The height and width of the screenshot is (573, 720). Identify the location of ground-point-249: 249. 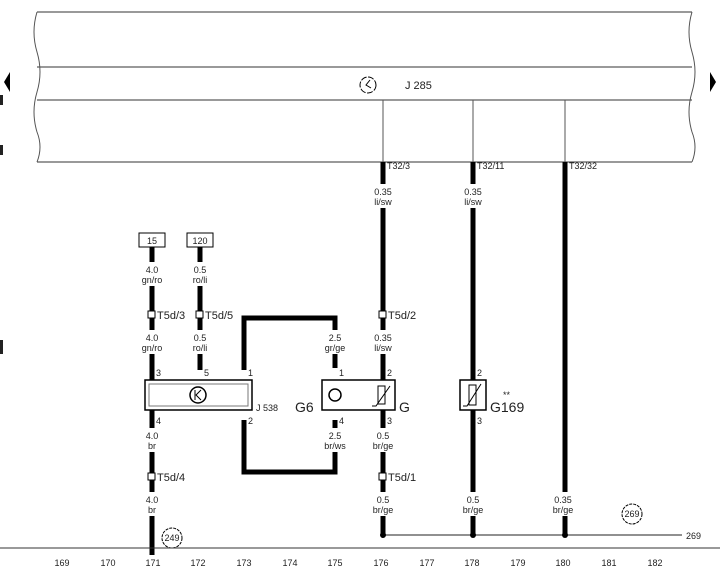
(172, 538).